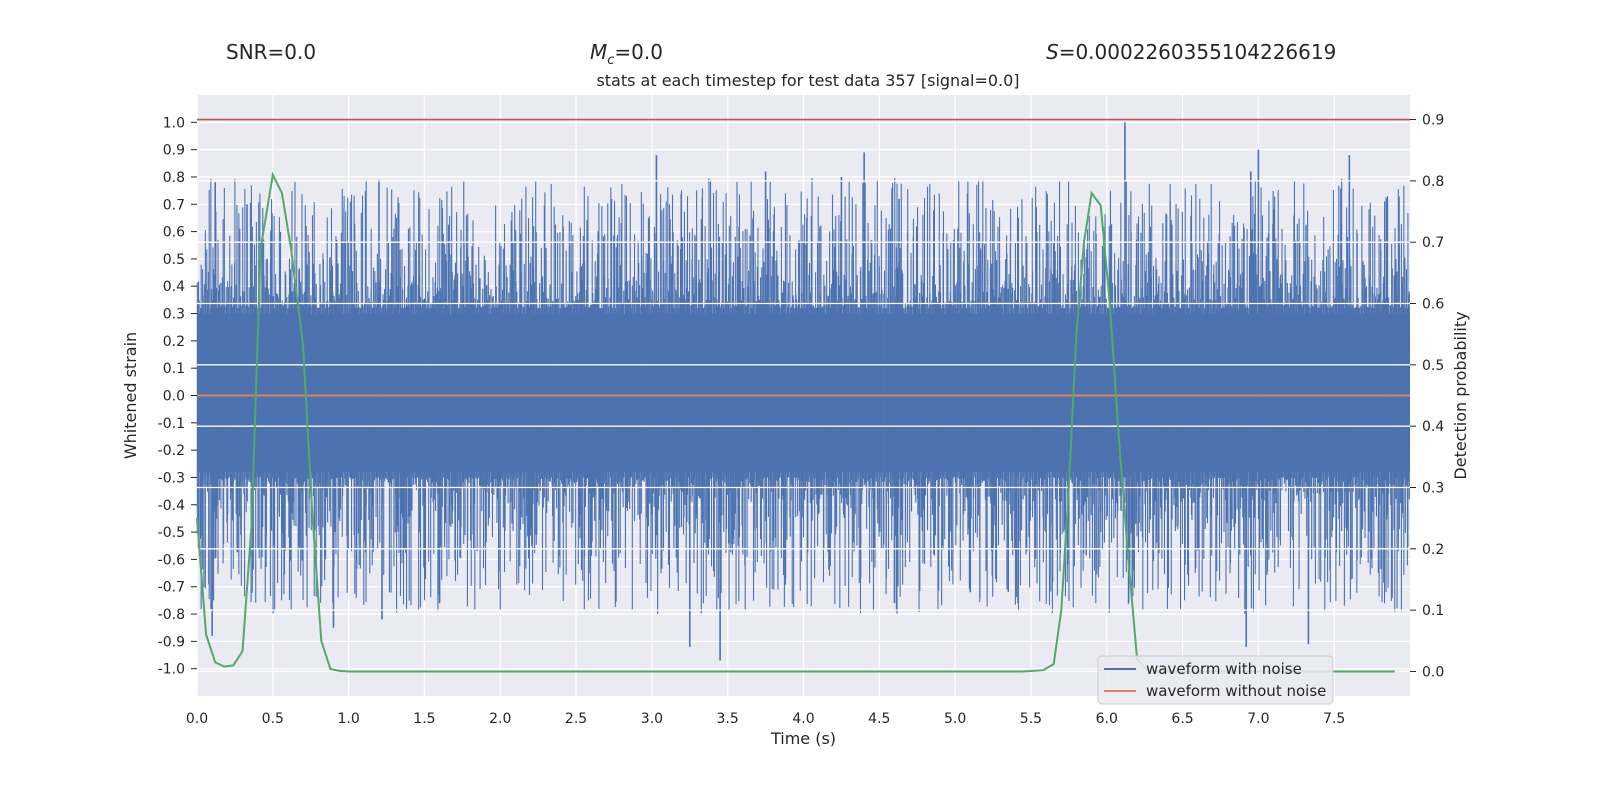 Image resolution: width=1600 pixels, height=800 pixels. What do you see at coordinates (1433, 672) in the screenshot?
I see `right-tick-label: 0.0` at bounding box center [1433, 672].